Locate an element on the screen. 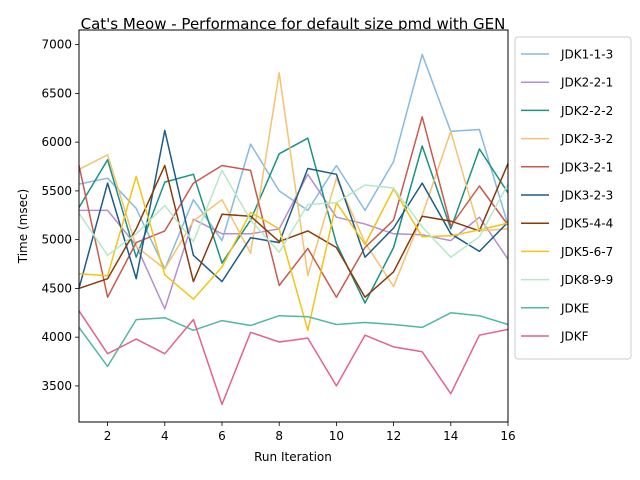 This screenshot has height=480, width=640. x-tick-label: 8 is located at coordinates (279, 436).